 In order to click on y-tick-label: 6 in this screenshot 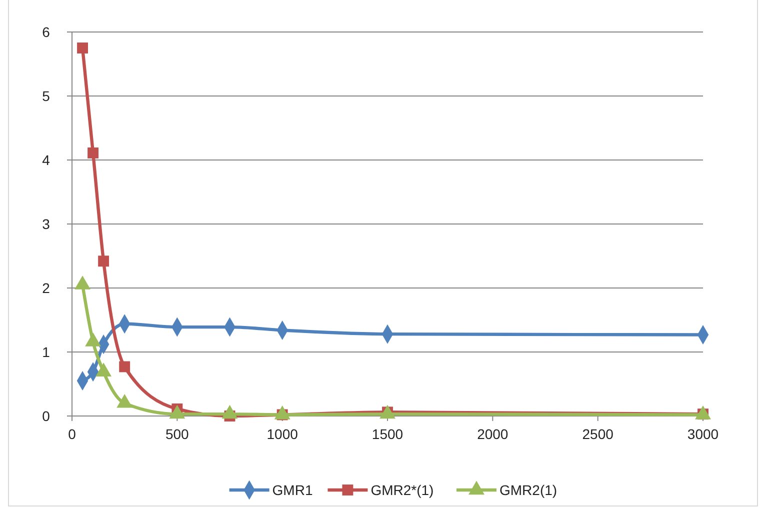, I will do `click(46, 32)`.